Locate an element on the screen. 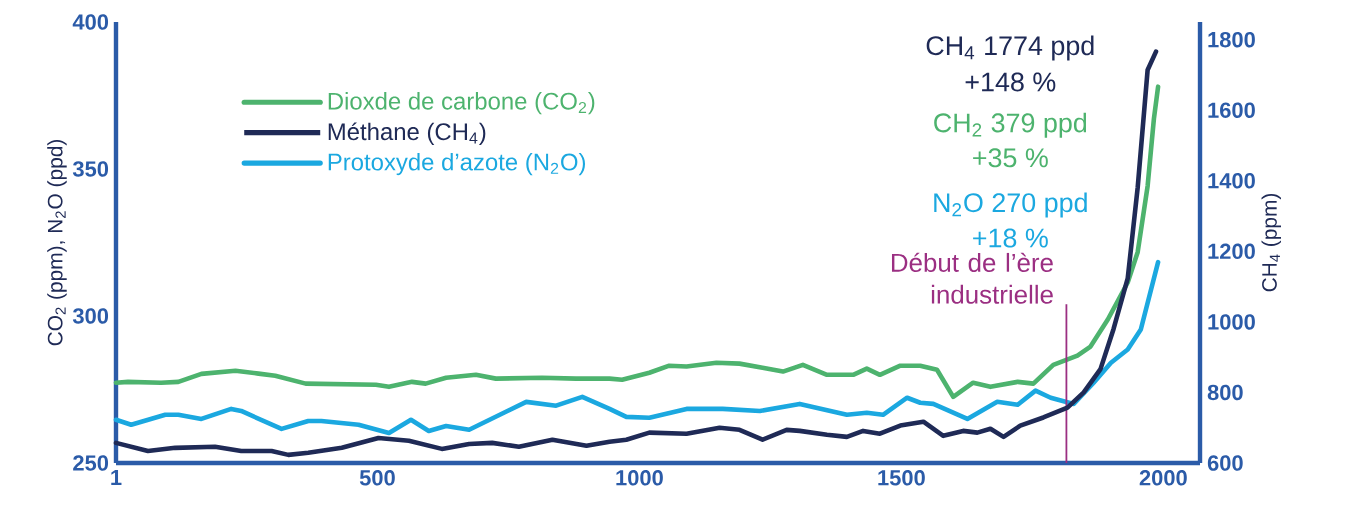 The height and width of the screenshot is (505, 1351). y-axis-title: CO$_{2}$ (ppm), N$_{2}$O (ppd) is located at coordinates (57, 242).